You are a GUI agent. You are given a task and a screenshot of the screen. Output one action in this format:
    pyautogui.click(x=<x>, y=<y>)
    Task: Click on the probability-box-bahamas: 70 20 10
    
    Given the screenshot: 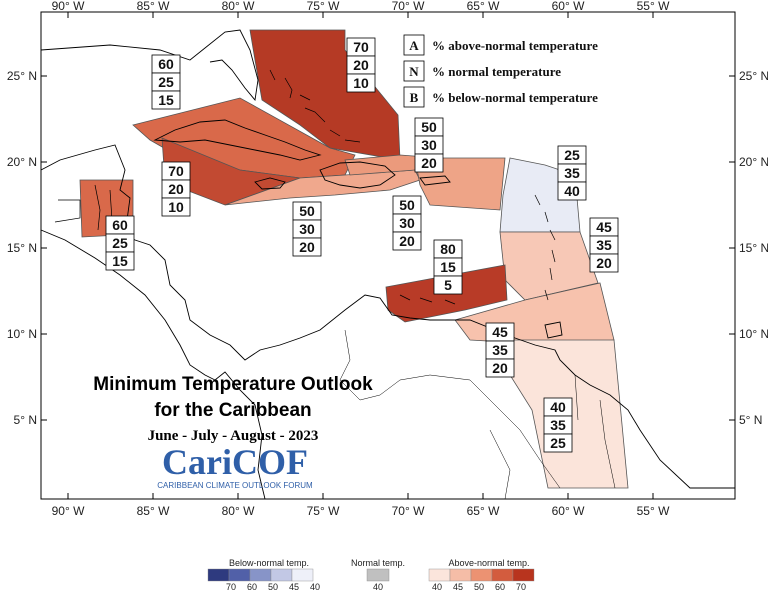 What is the action you would take?
    pyautogui.click(x=361, y=65)
    